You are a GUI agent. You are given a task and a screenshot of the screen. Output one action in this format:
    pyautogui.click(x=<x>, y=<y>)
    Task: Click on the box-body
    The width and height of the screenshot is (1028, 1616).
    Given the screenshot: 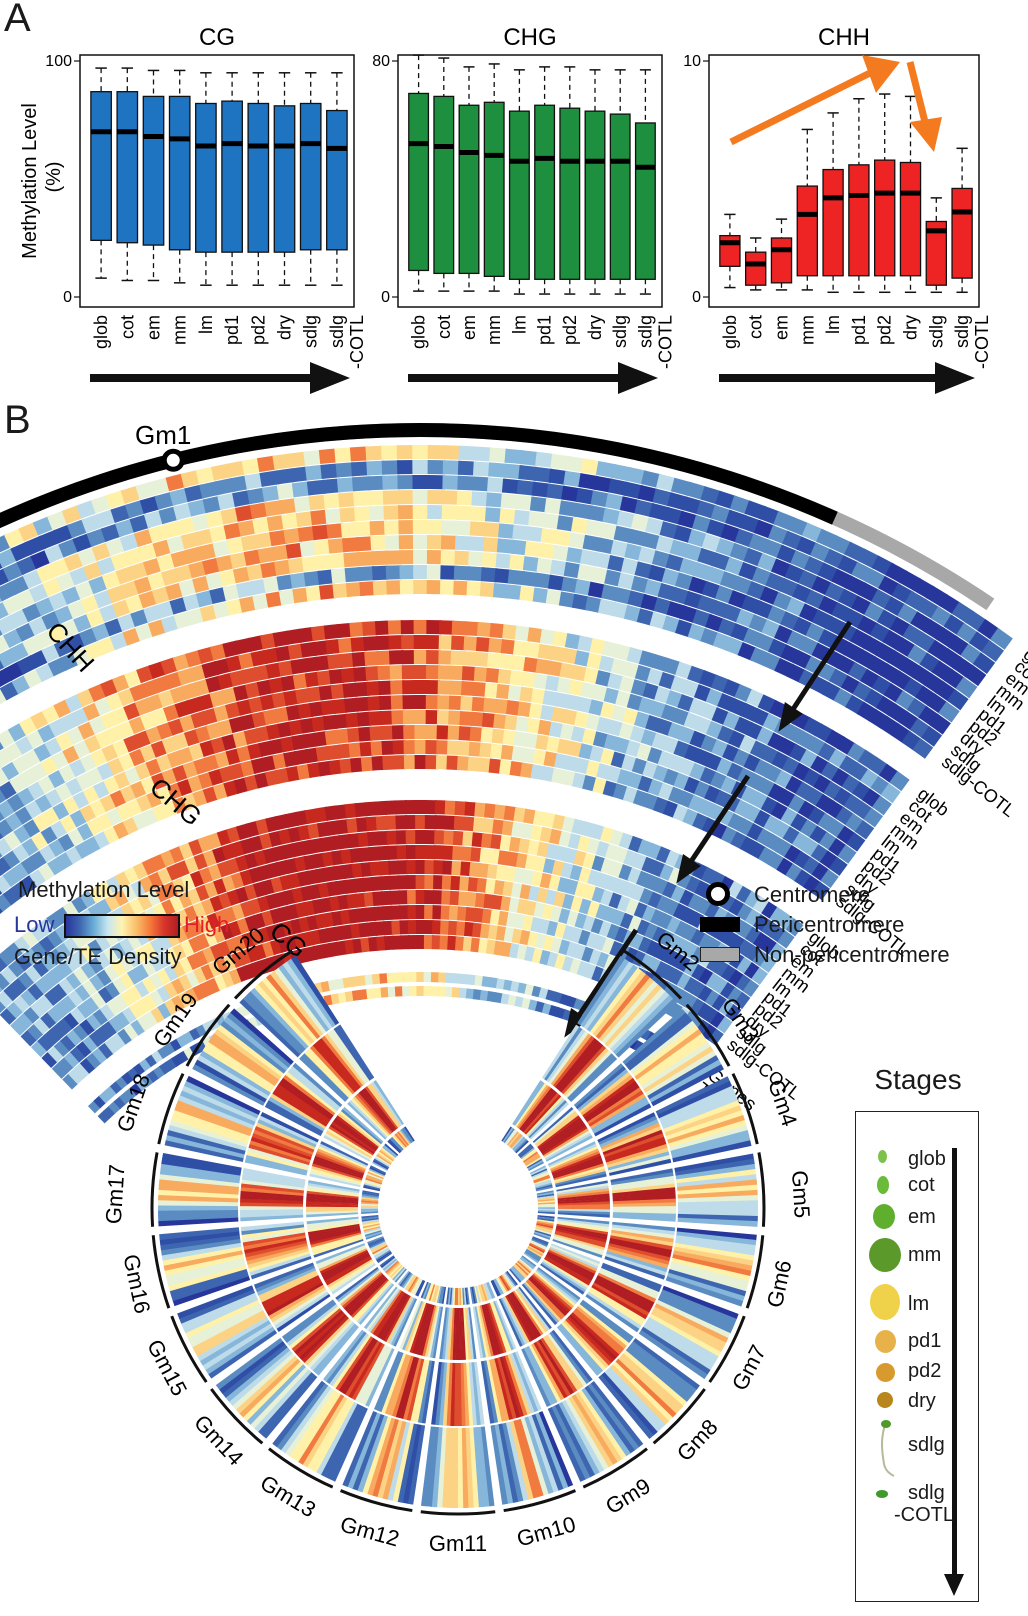 What is the action you would take?
    pyautogui.click(x=101, y=166)
    